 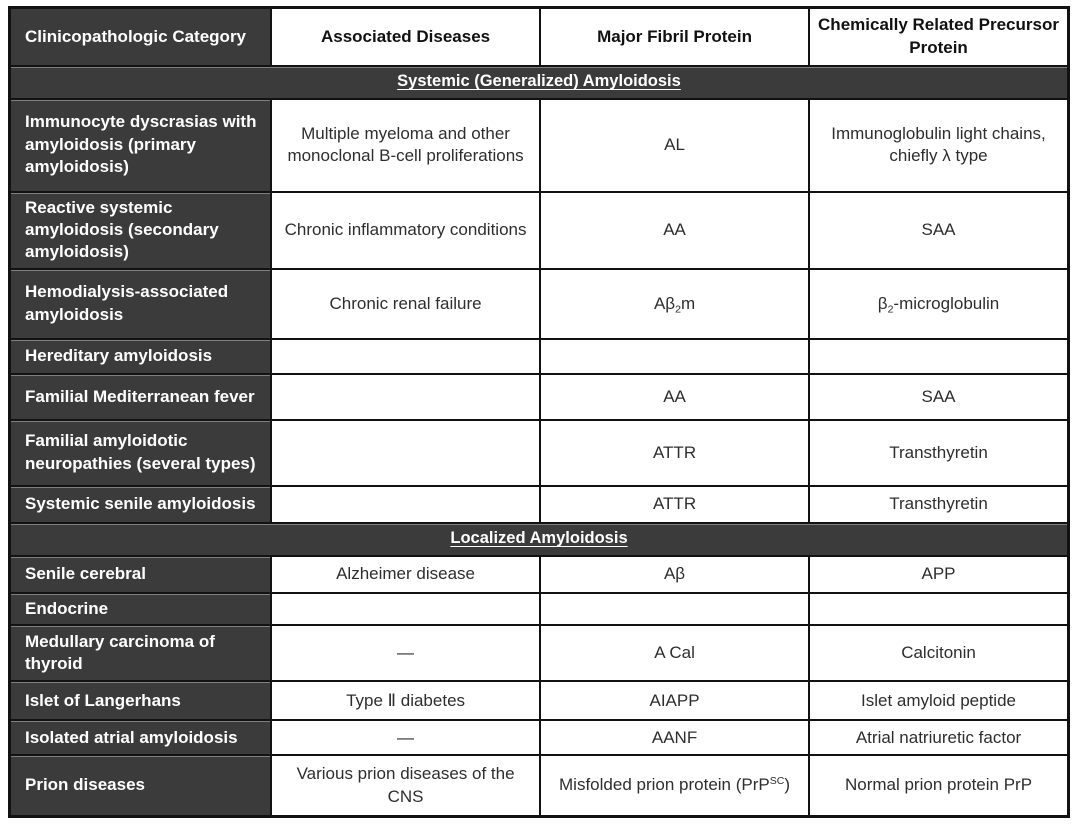 I want to click on section-header-row: Systemic (Generalized) Amyloidosis, so click(x=539, y=82).